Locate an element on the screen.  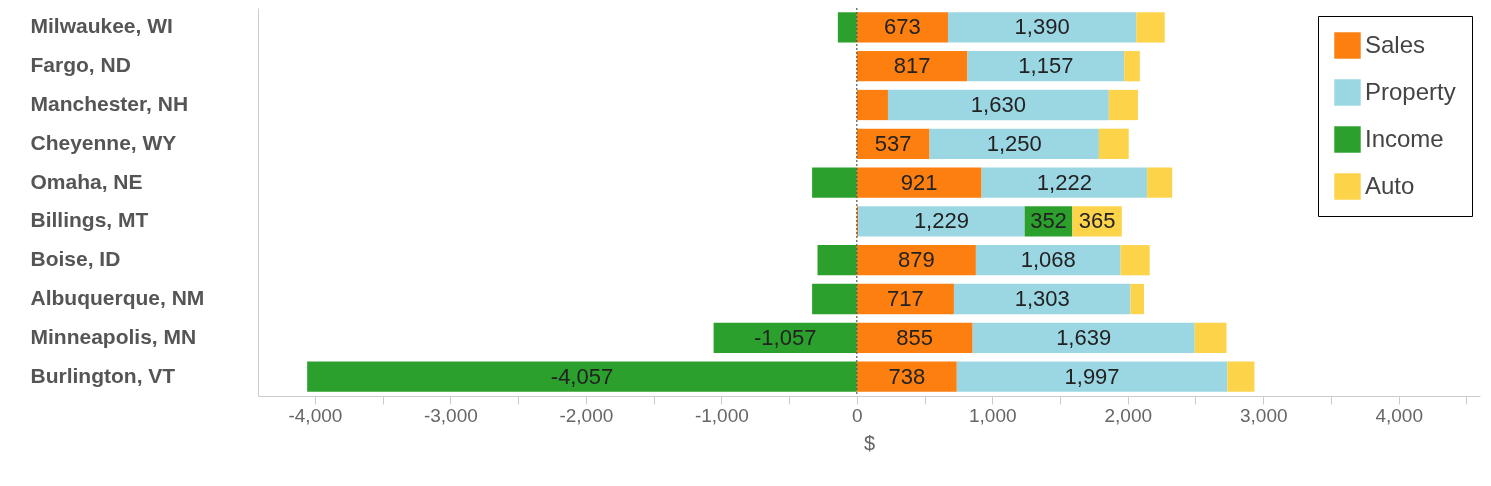
data-label: 1,303 is located at coordinates (1042, 298).